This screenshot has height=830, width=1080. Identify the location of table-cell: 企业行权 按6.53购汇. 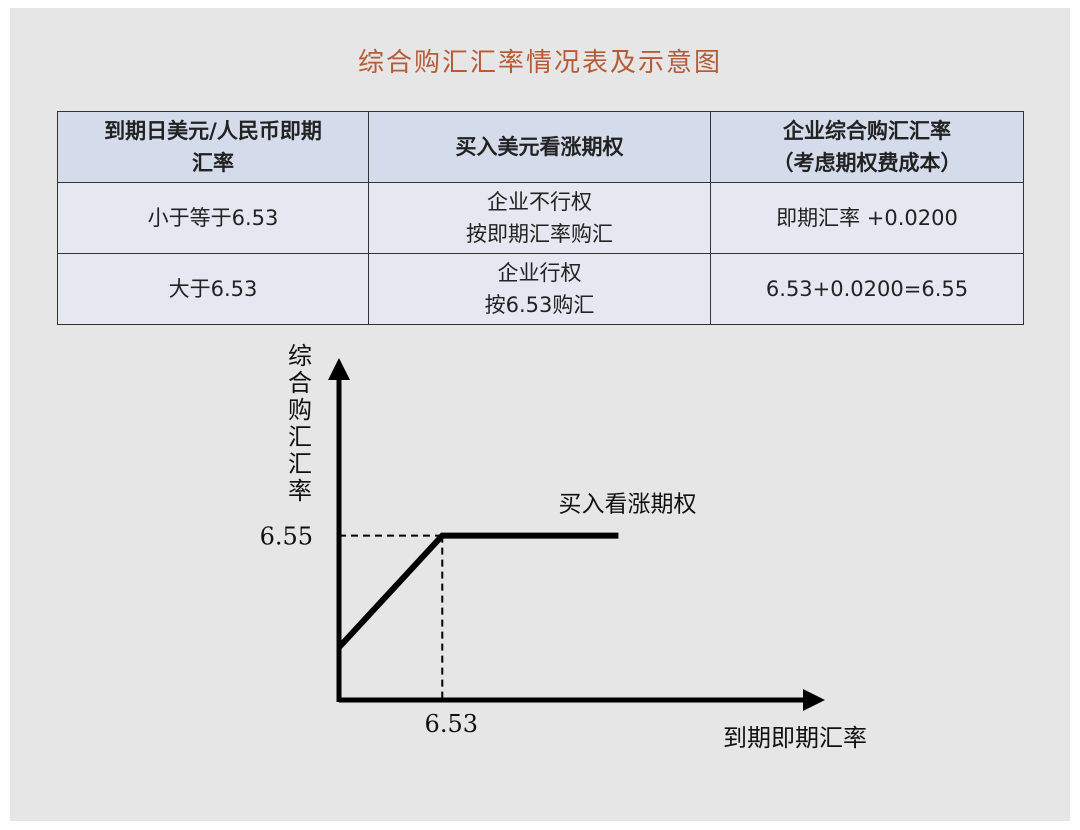
(539, 289).